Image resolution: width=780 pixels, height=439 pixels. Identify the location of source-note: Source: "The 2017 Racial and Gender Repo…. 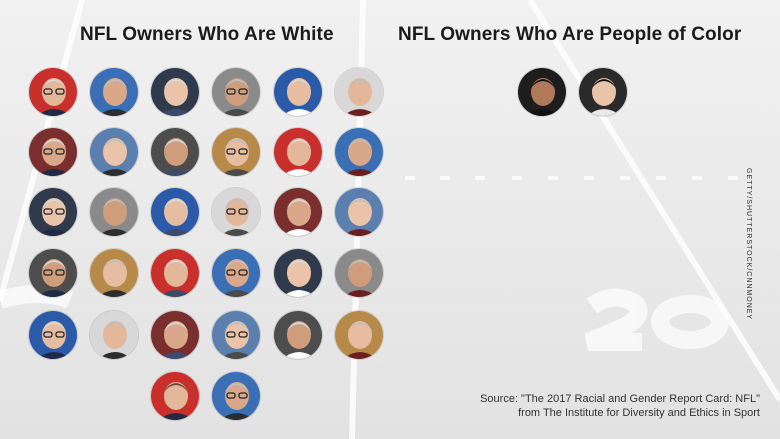
(595, 406).